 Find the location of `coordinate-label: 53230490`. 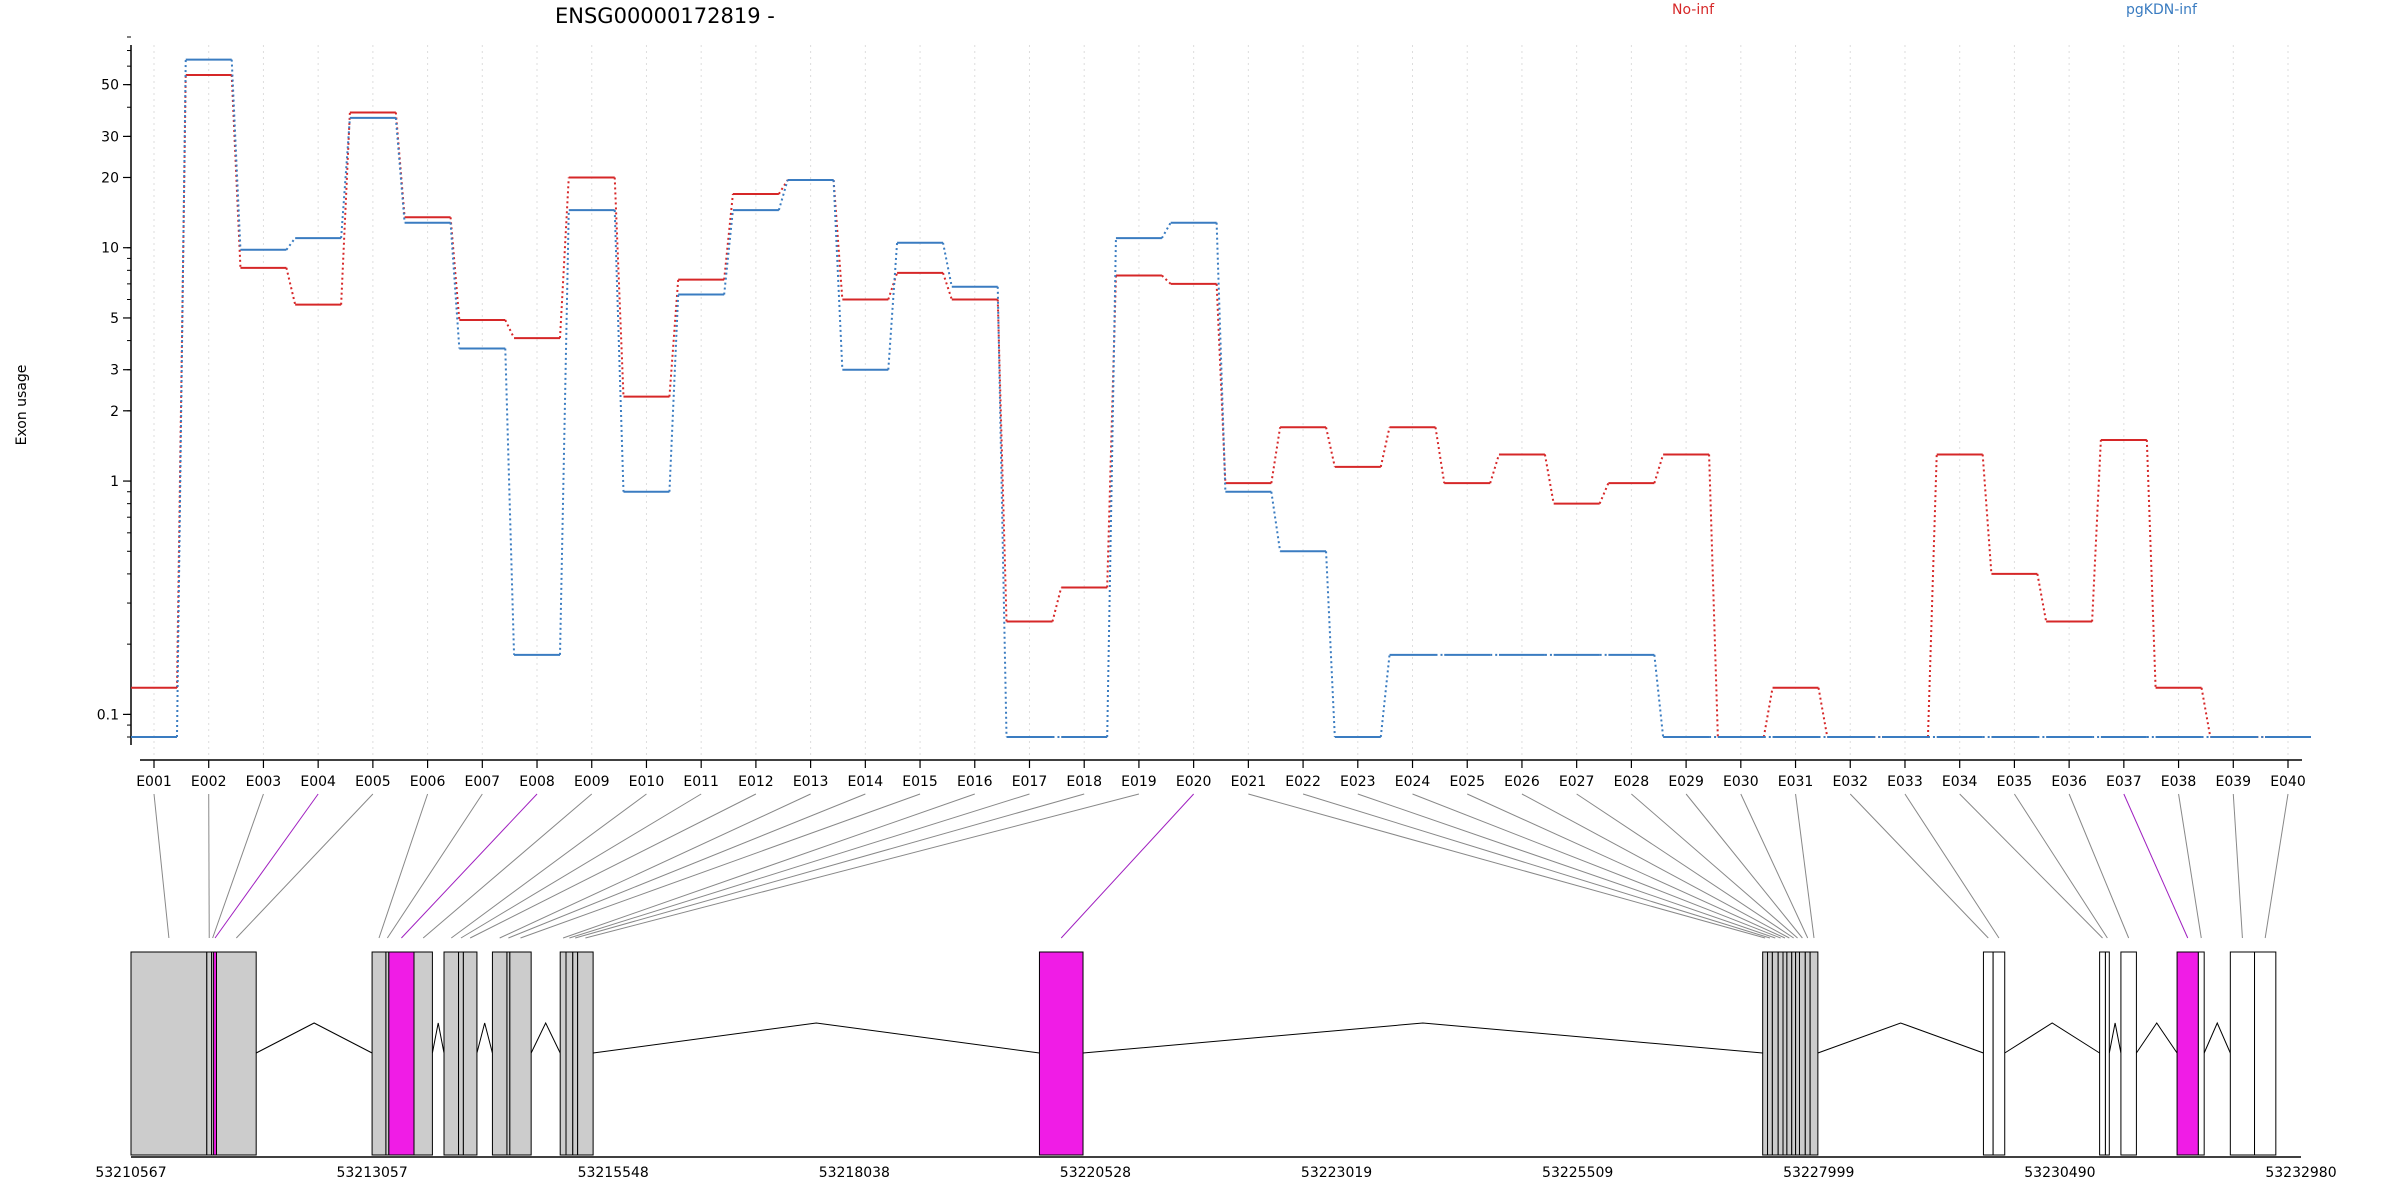

coordinate-label: 53230490 is located at coordinates (2059, 1173).